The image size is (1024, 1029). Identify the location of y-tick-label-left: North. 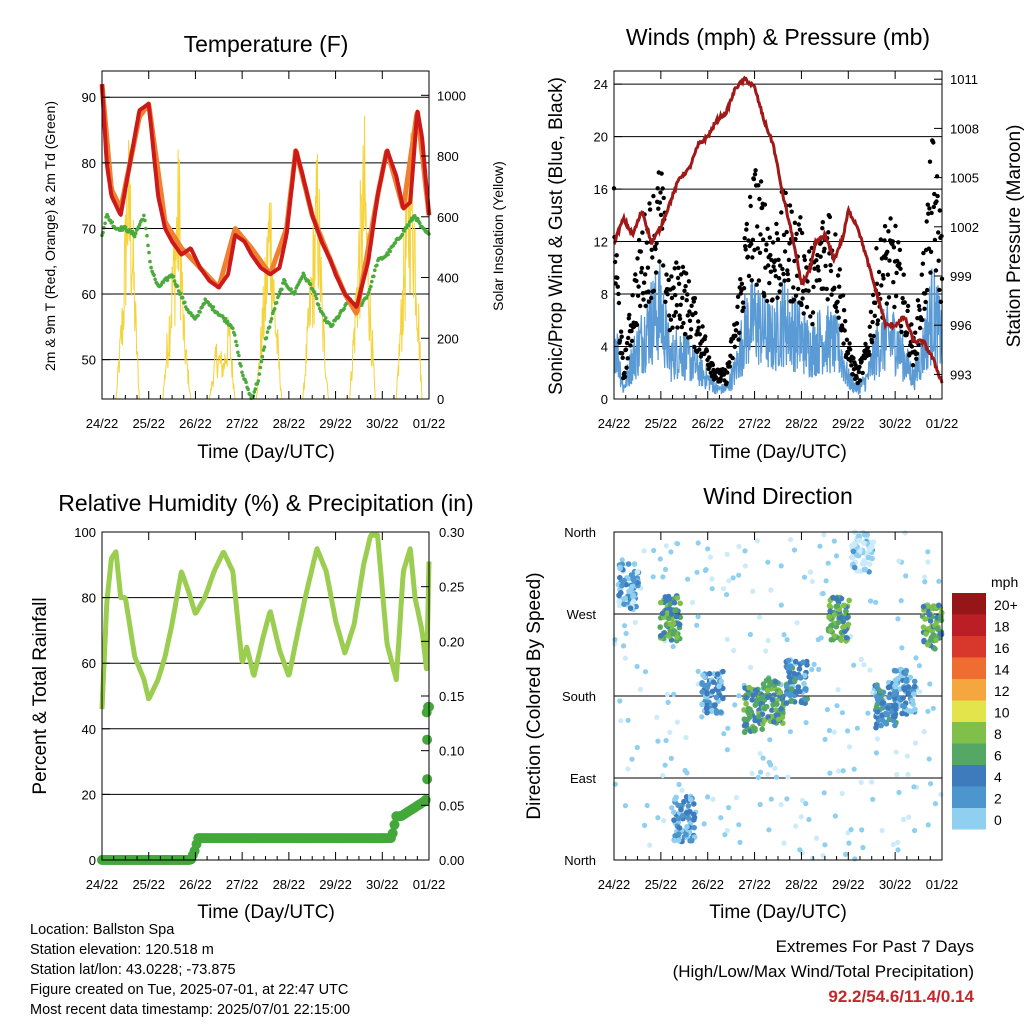
(580, 860).